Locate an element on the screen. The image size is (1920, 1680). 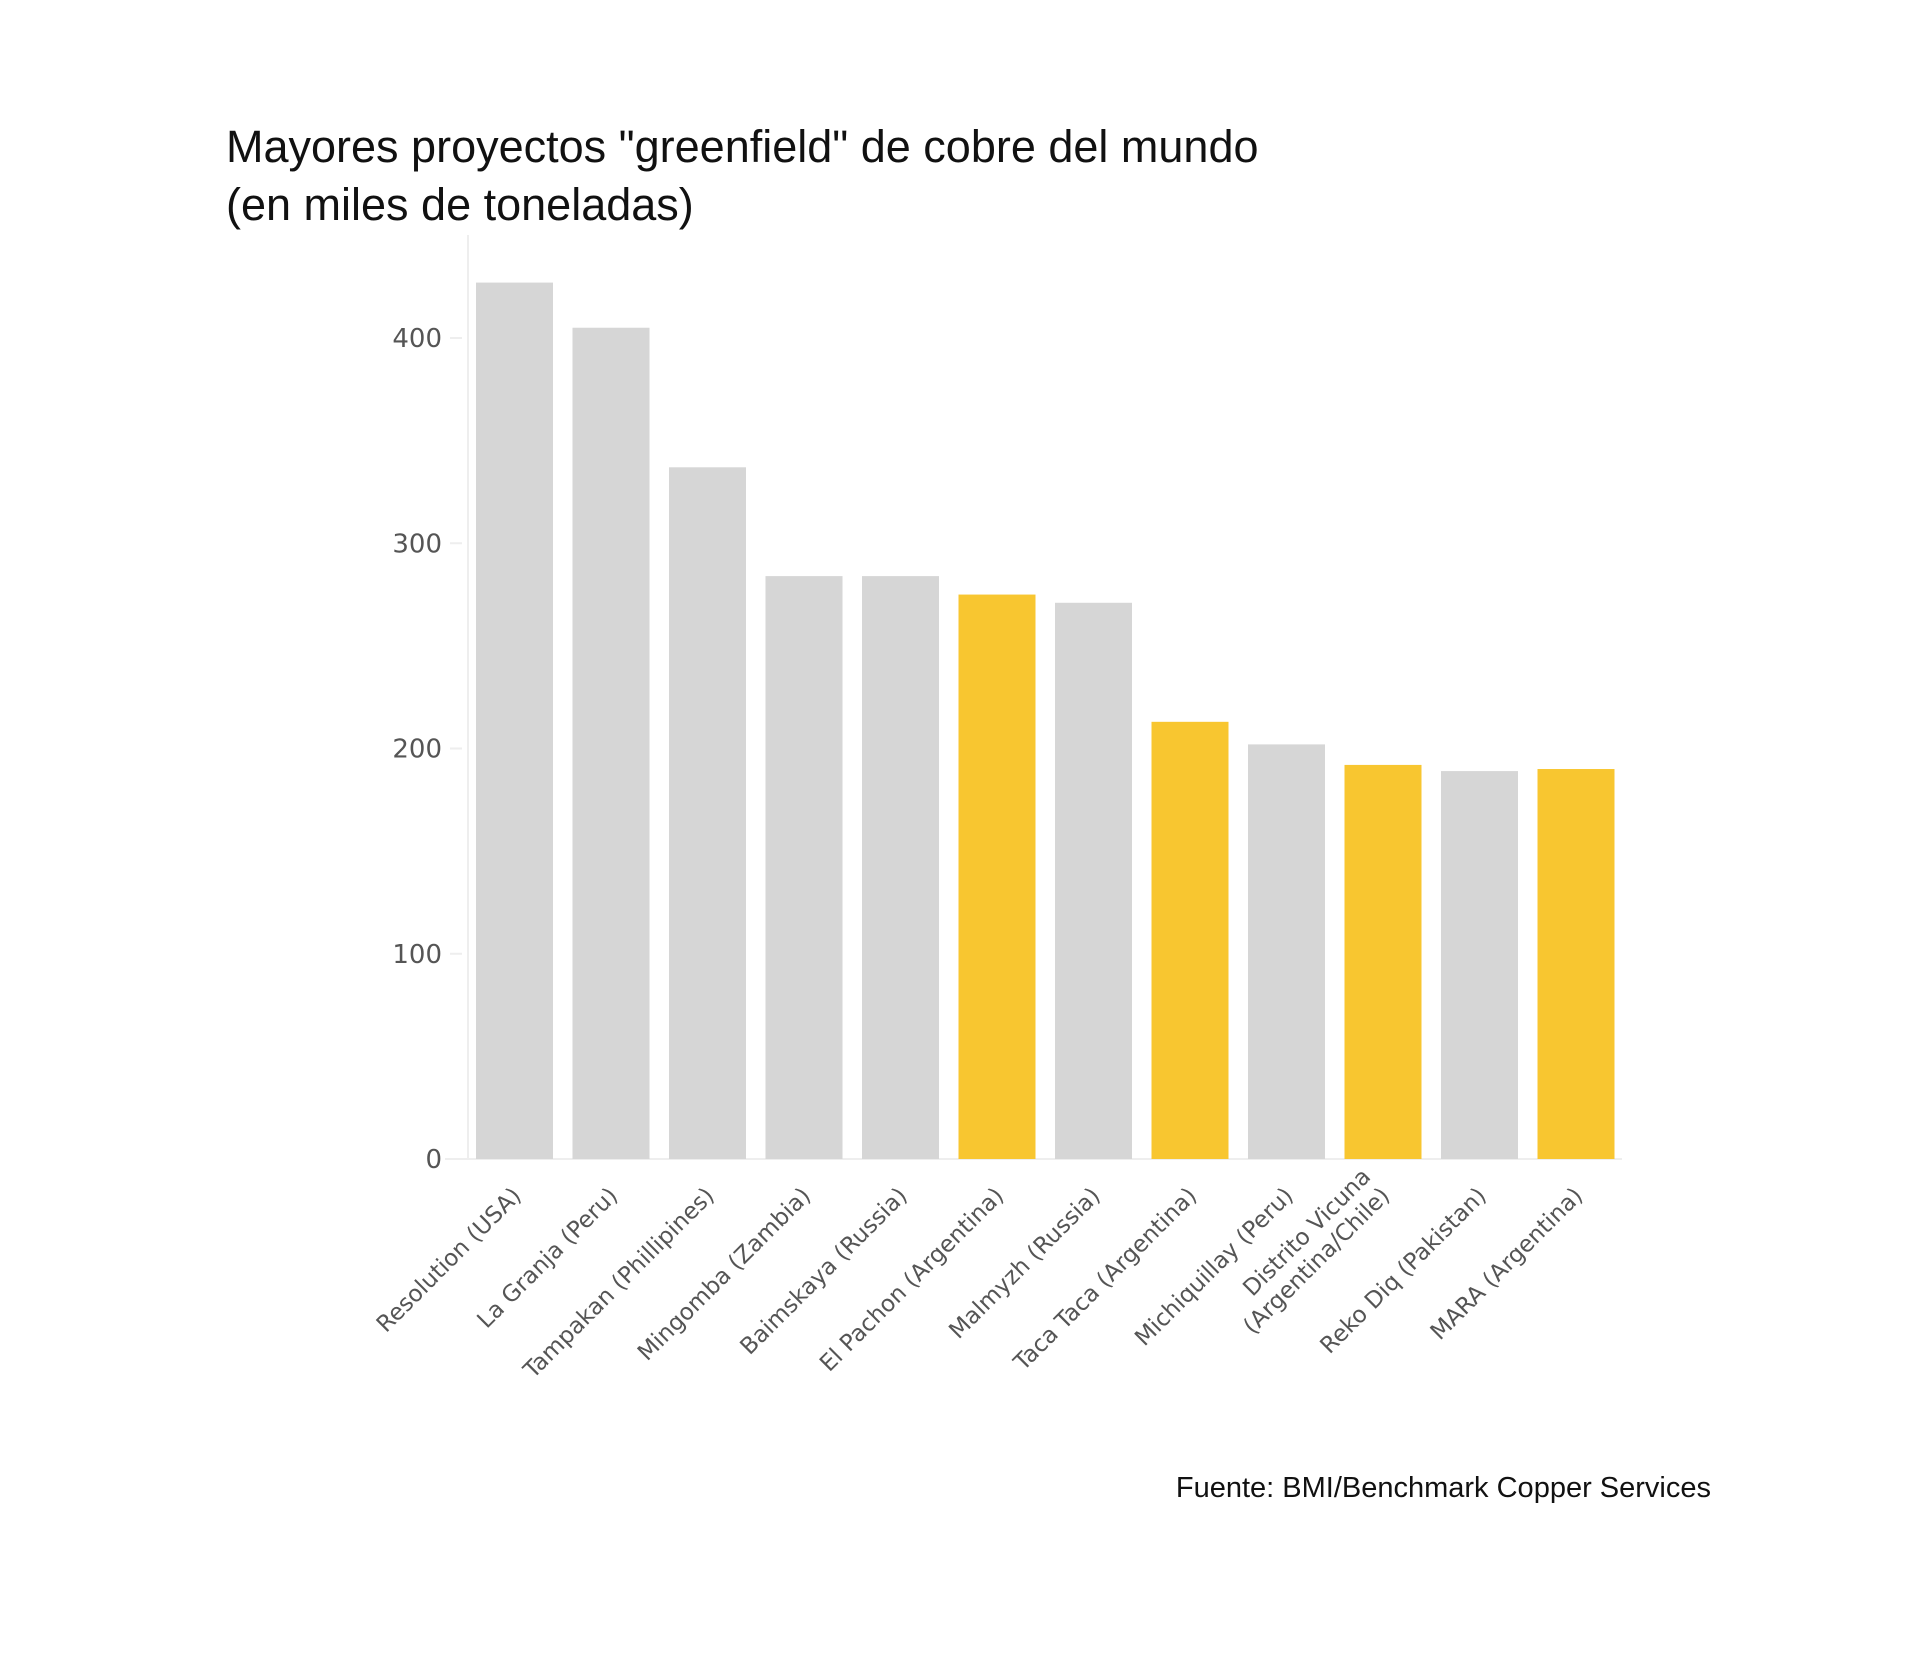
y-tick-label: 200 is located at coordinates (417, 750).